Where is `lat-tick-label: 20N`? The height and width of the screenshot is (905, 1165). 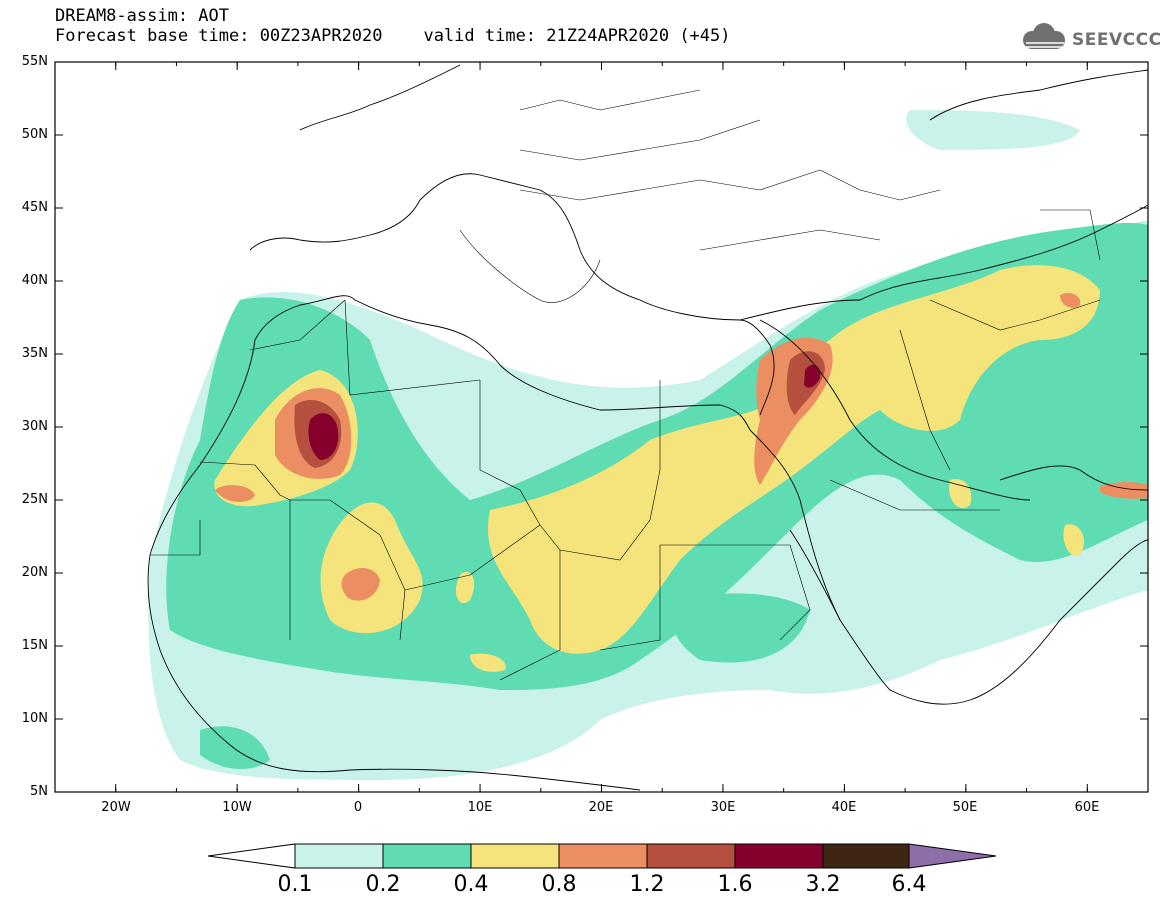 lat-tick-label: 20N is located at coordinates (34, 572).